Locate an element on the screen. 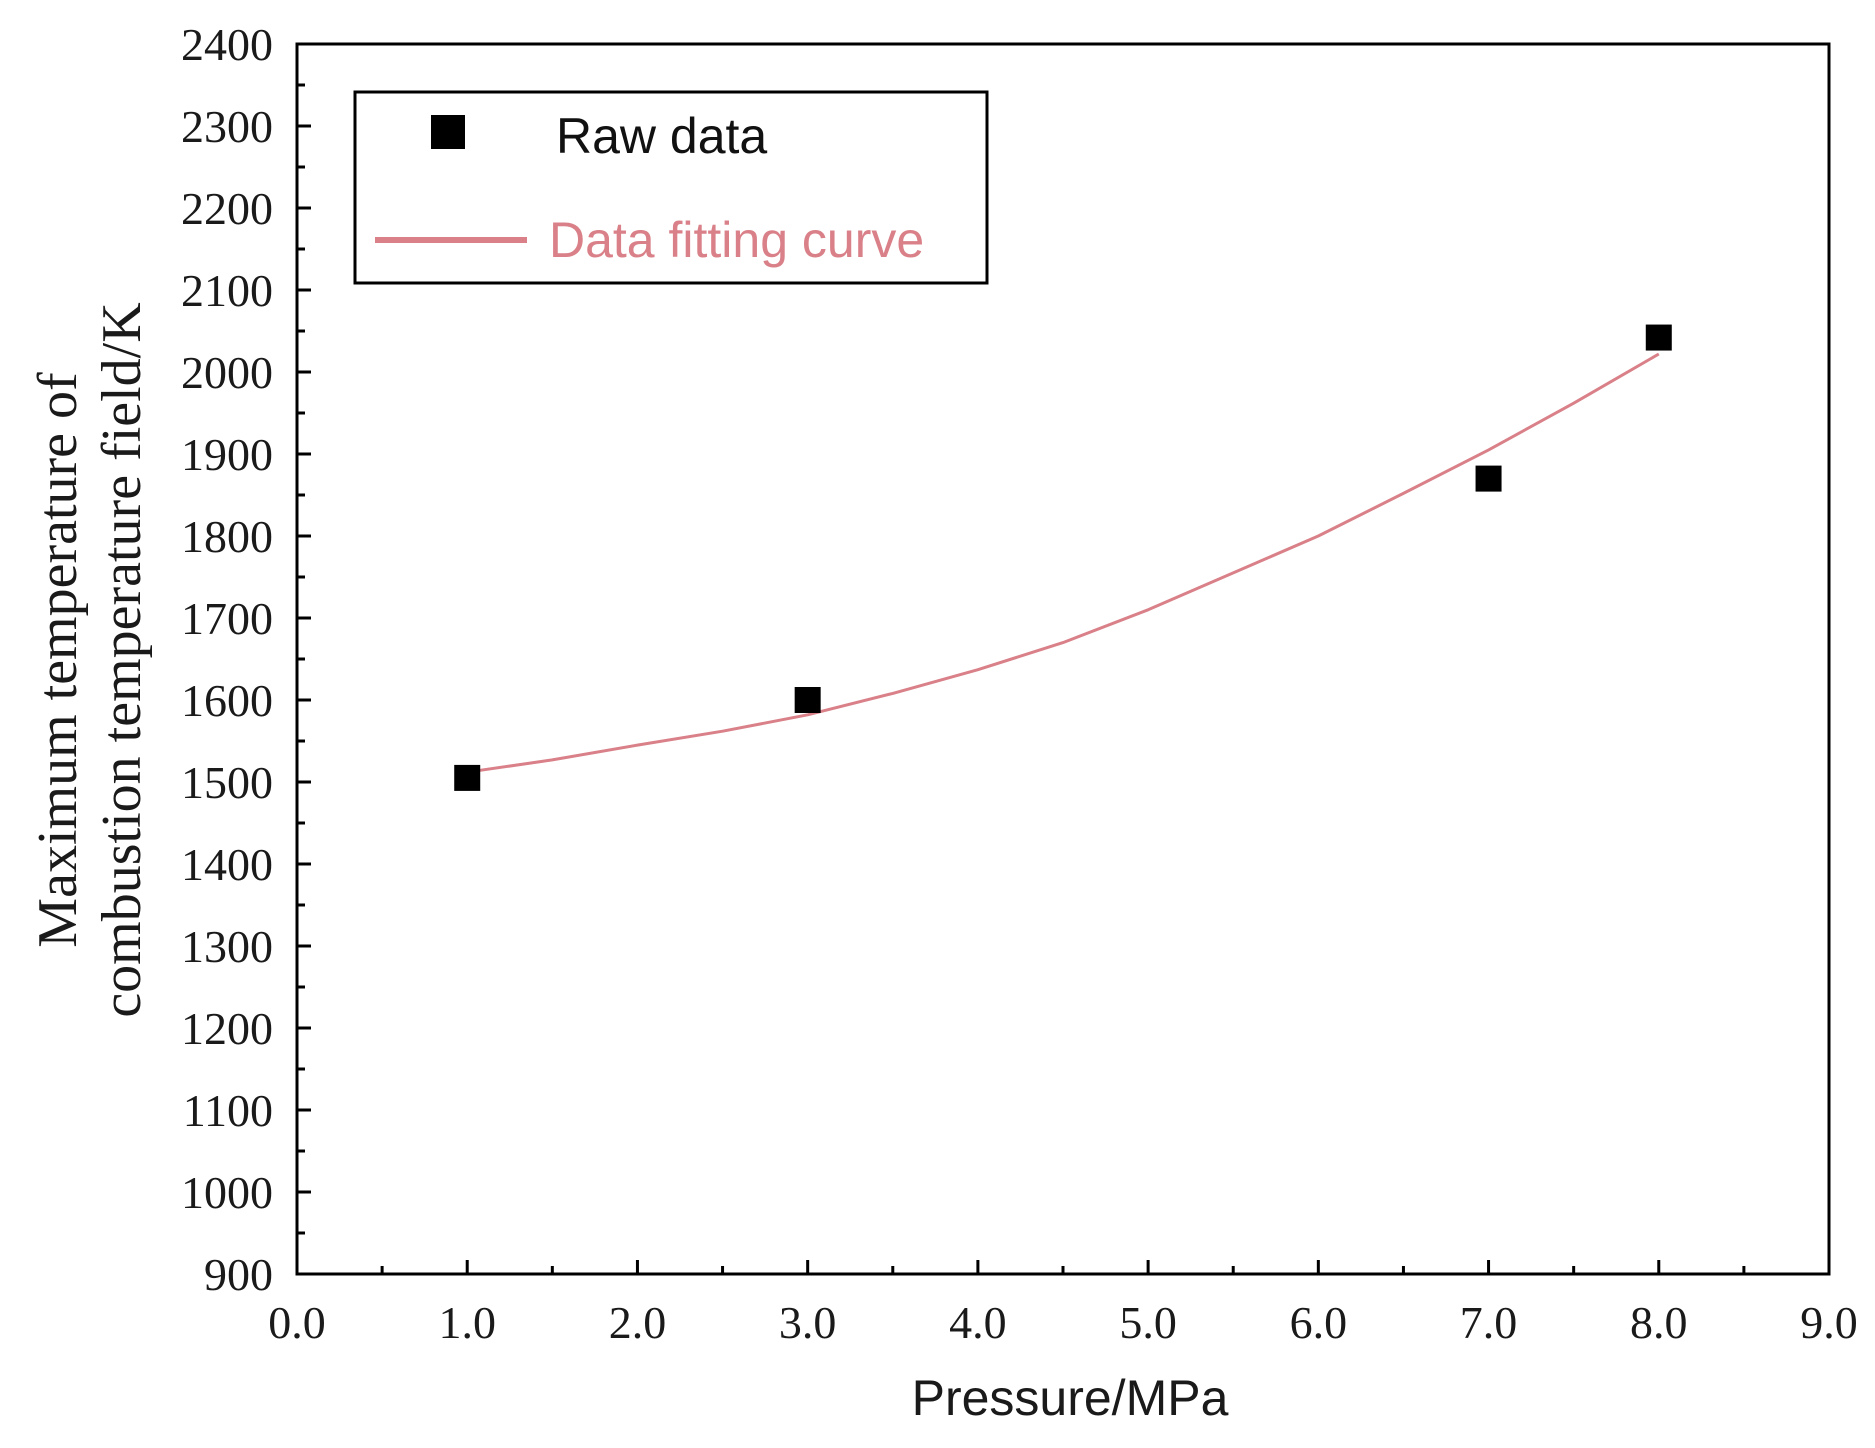  legend-raw-data-marker is located at coordinates (448, 132).